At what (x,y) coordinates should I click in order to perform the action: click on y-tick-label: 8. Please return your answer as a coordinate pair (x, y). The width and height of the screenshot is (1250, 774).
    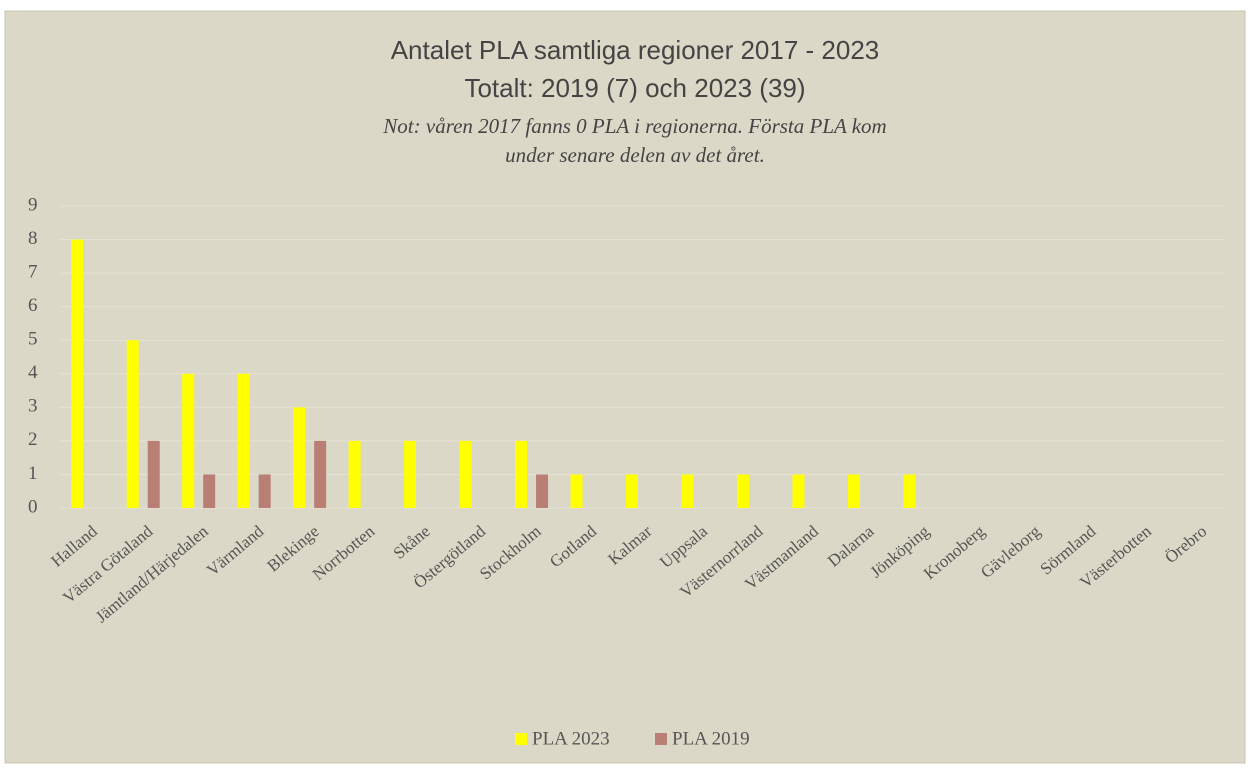
    Looking at the image, I should click on (33, 238).